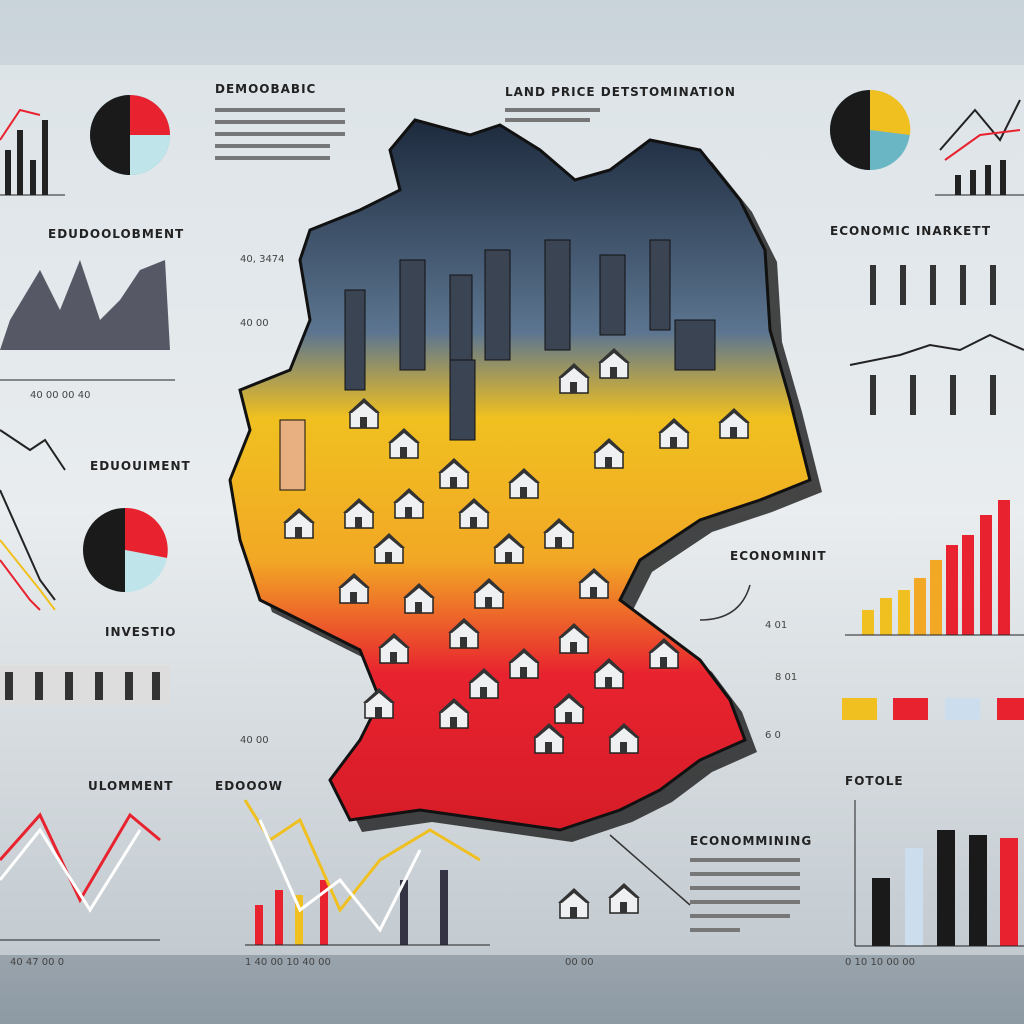 Image resolution: width=1024 pixels, height=1028 pixels. What do you see at coordinates (880, 962) in the screenshot?
I see `axis-text: 0 10 10 00 00` at bounding box center [880, 962].